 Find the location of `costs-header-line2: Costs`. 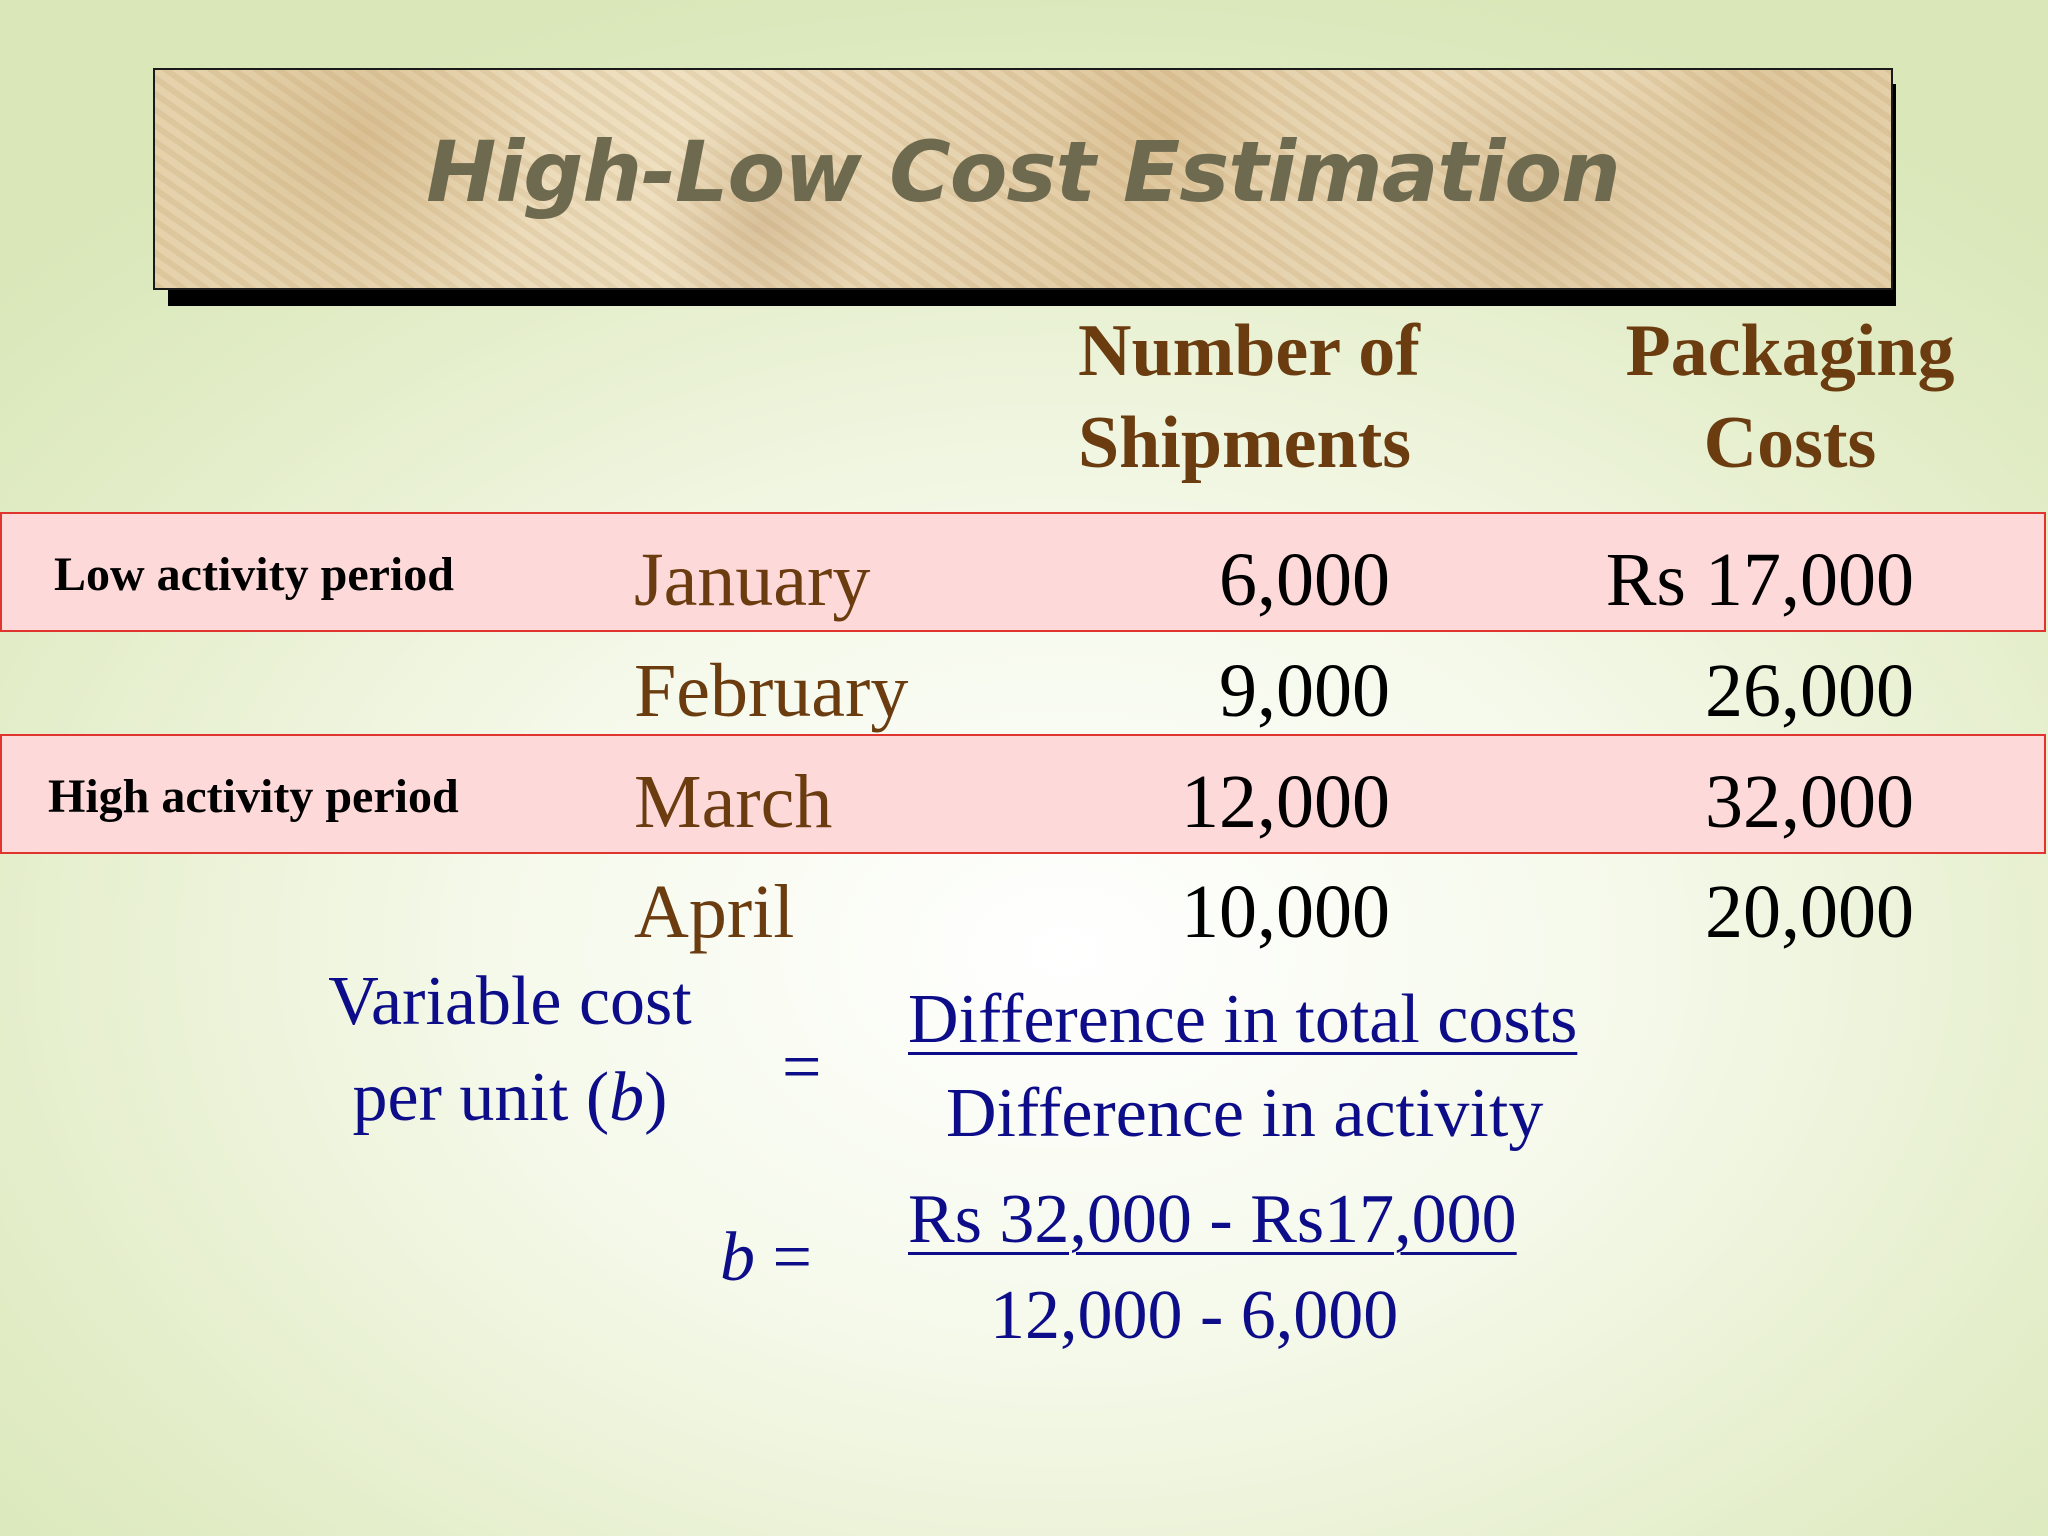

costs-header-line2: Costs is located at coordinates (1790, 443).